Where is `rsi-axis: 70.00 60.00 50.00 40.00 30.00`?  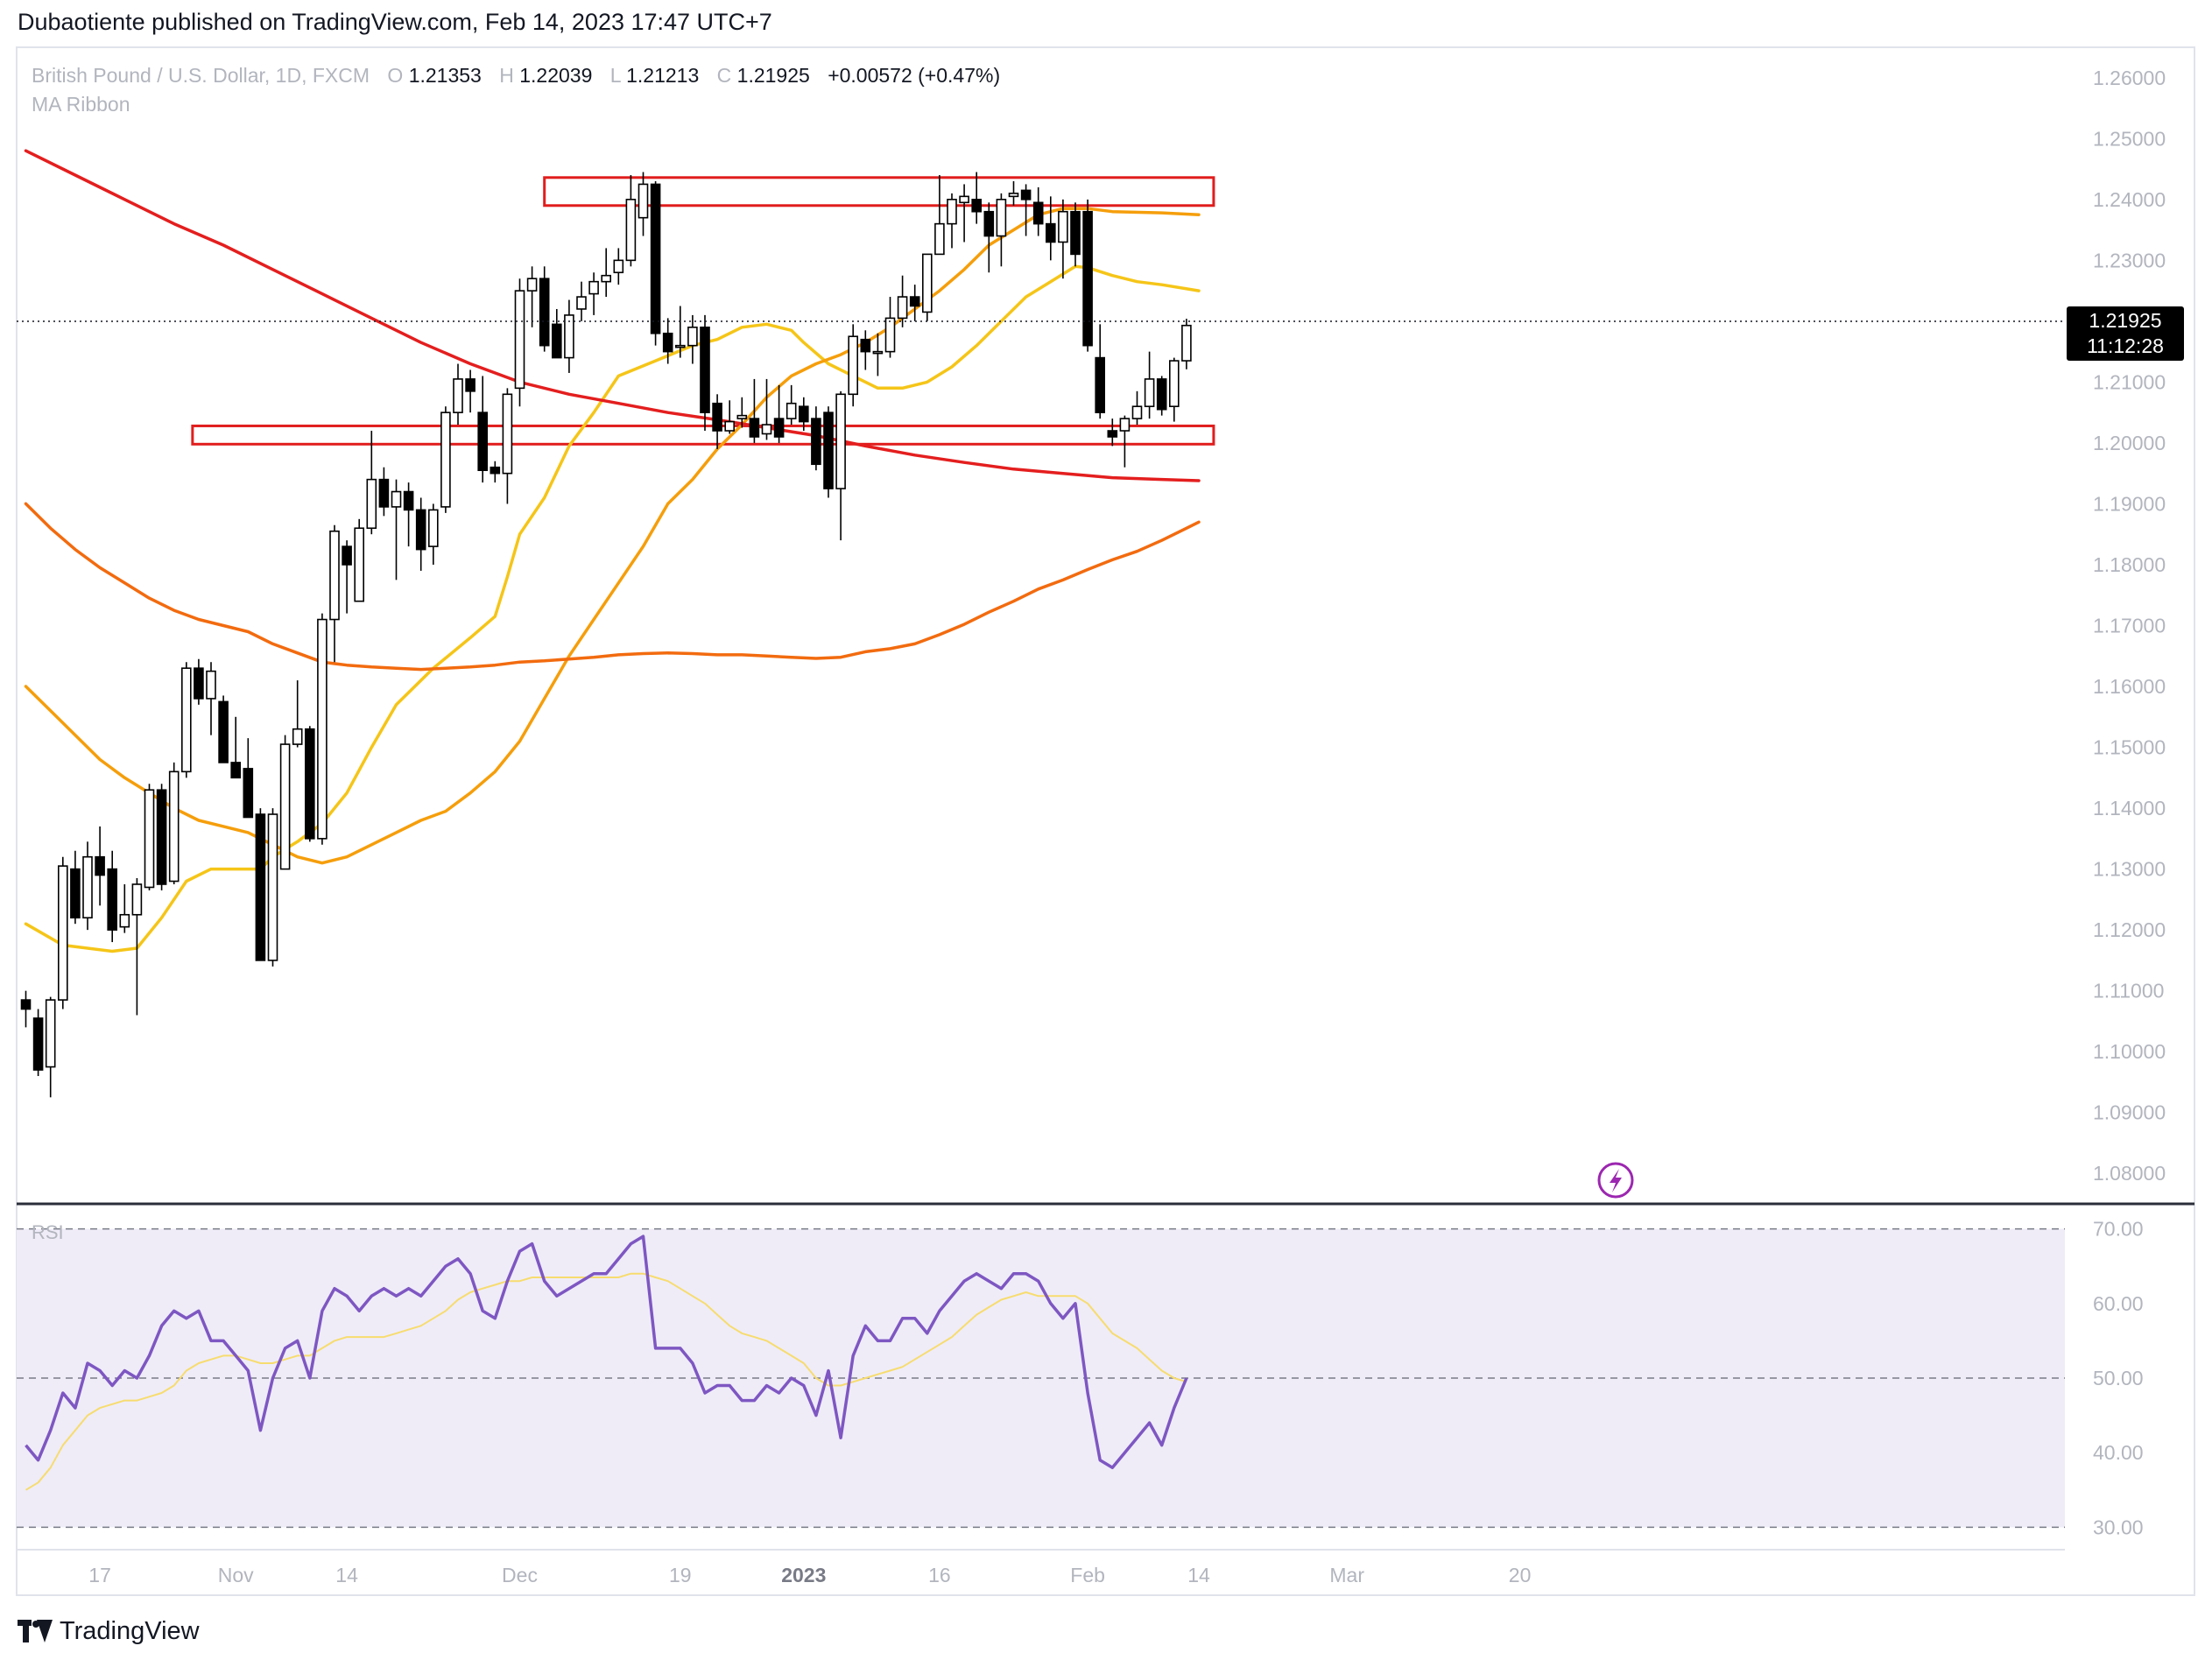 rsi-axis: 70.00 60.00 50.00 40.00 30.00 is located at coordinates (2118, 1378).